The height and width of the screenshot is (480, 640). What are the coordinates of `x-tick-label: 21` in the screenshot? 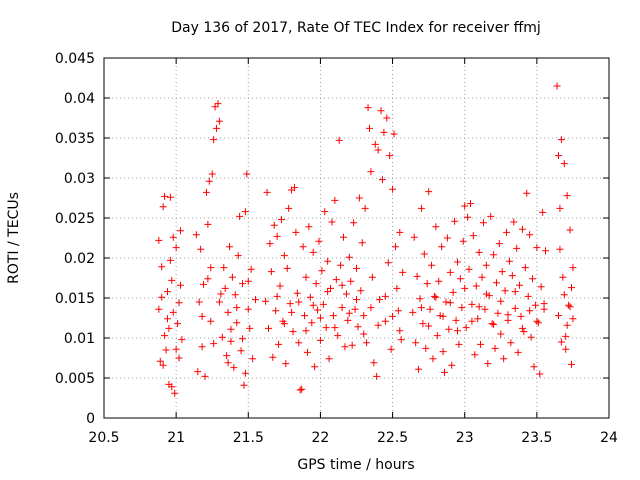 It's located at (176, 438).